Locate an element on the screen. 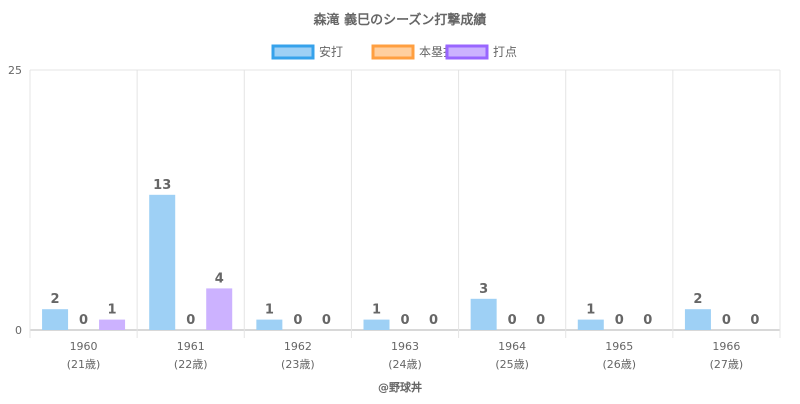  x-tick-label: 1964 is located at coordinates (512, 346).